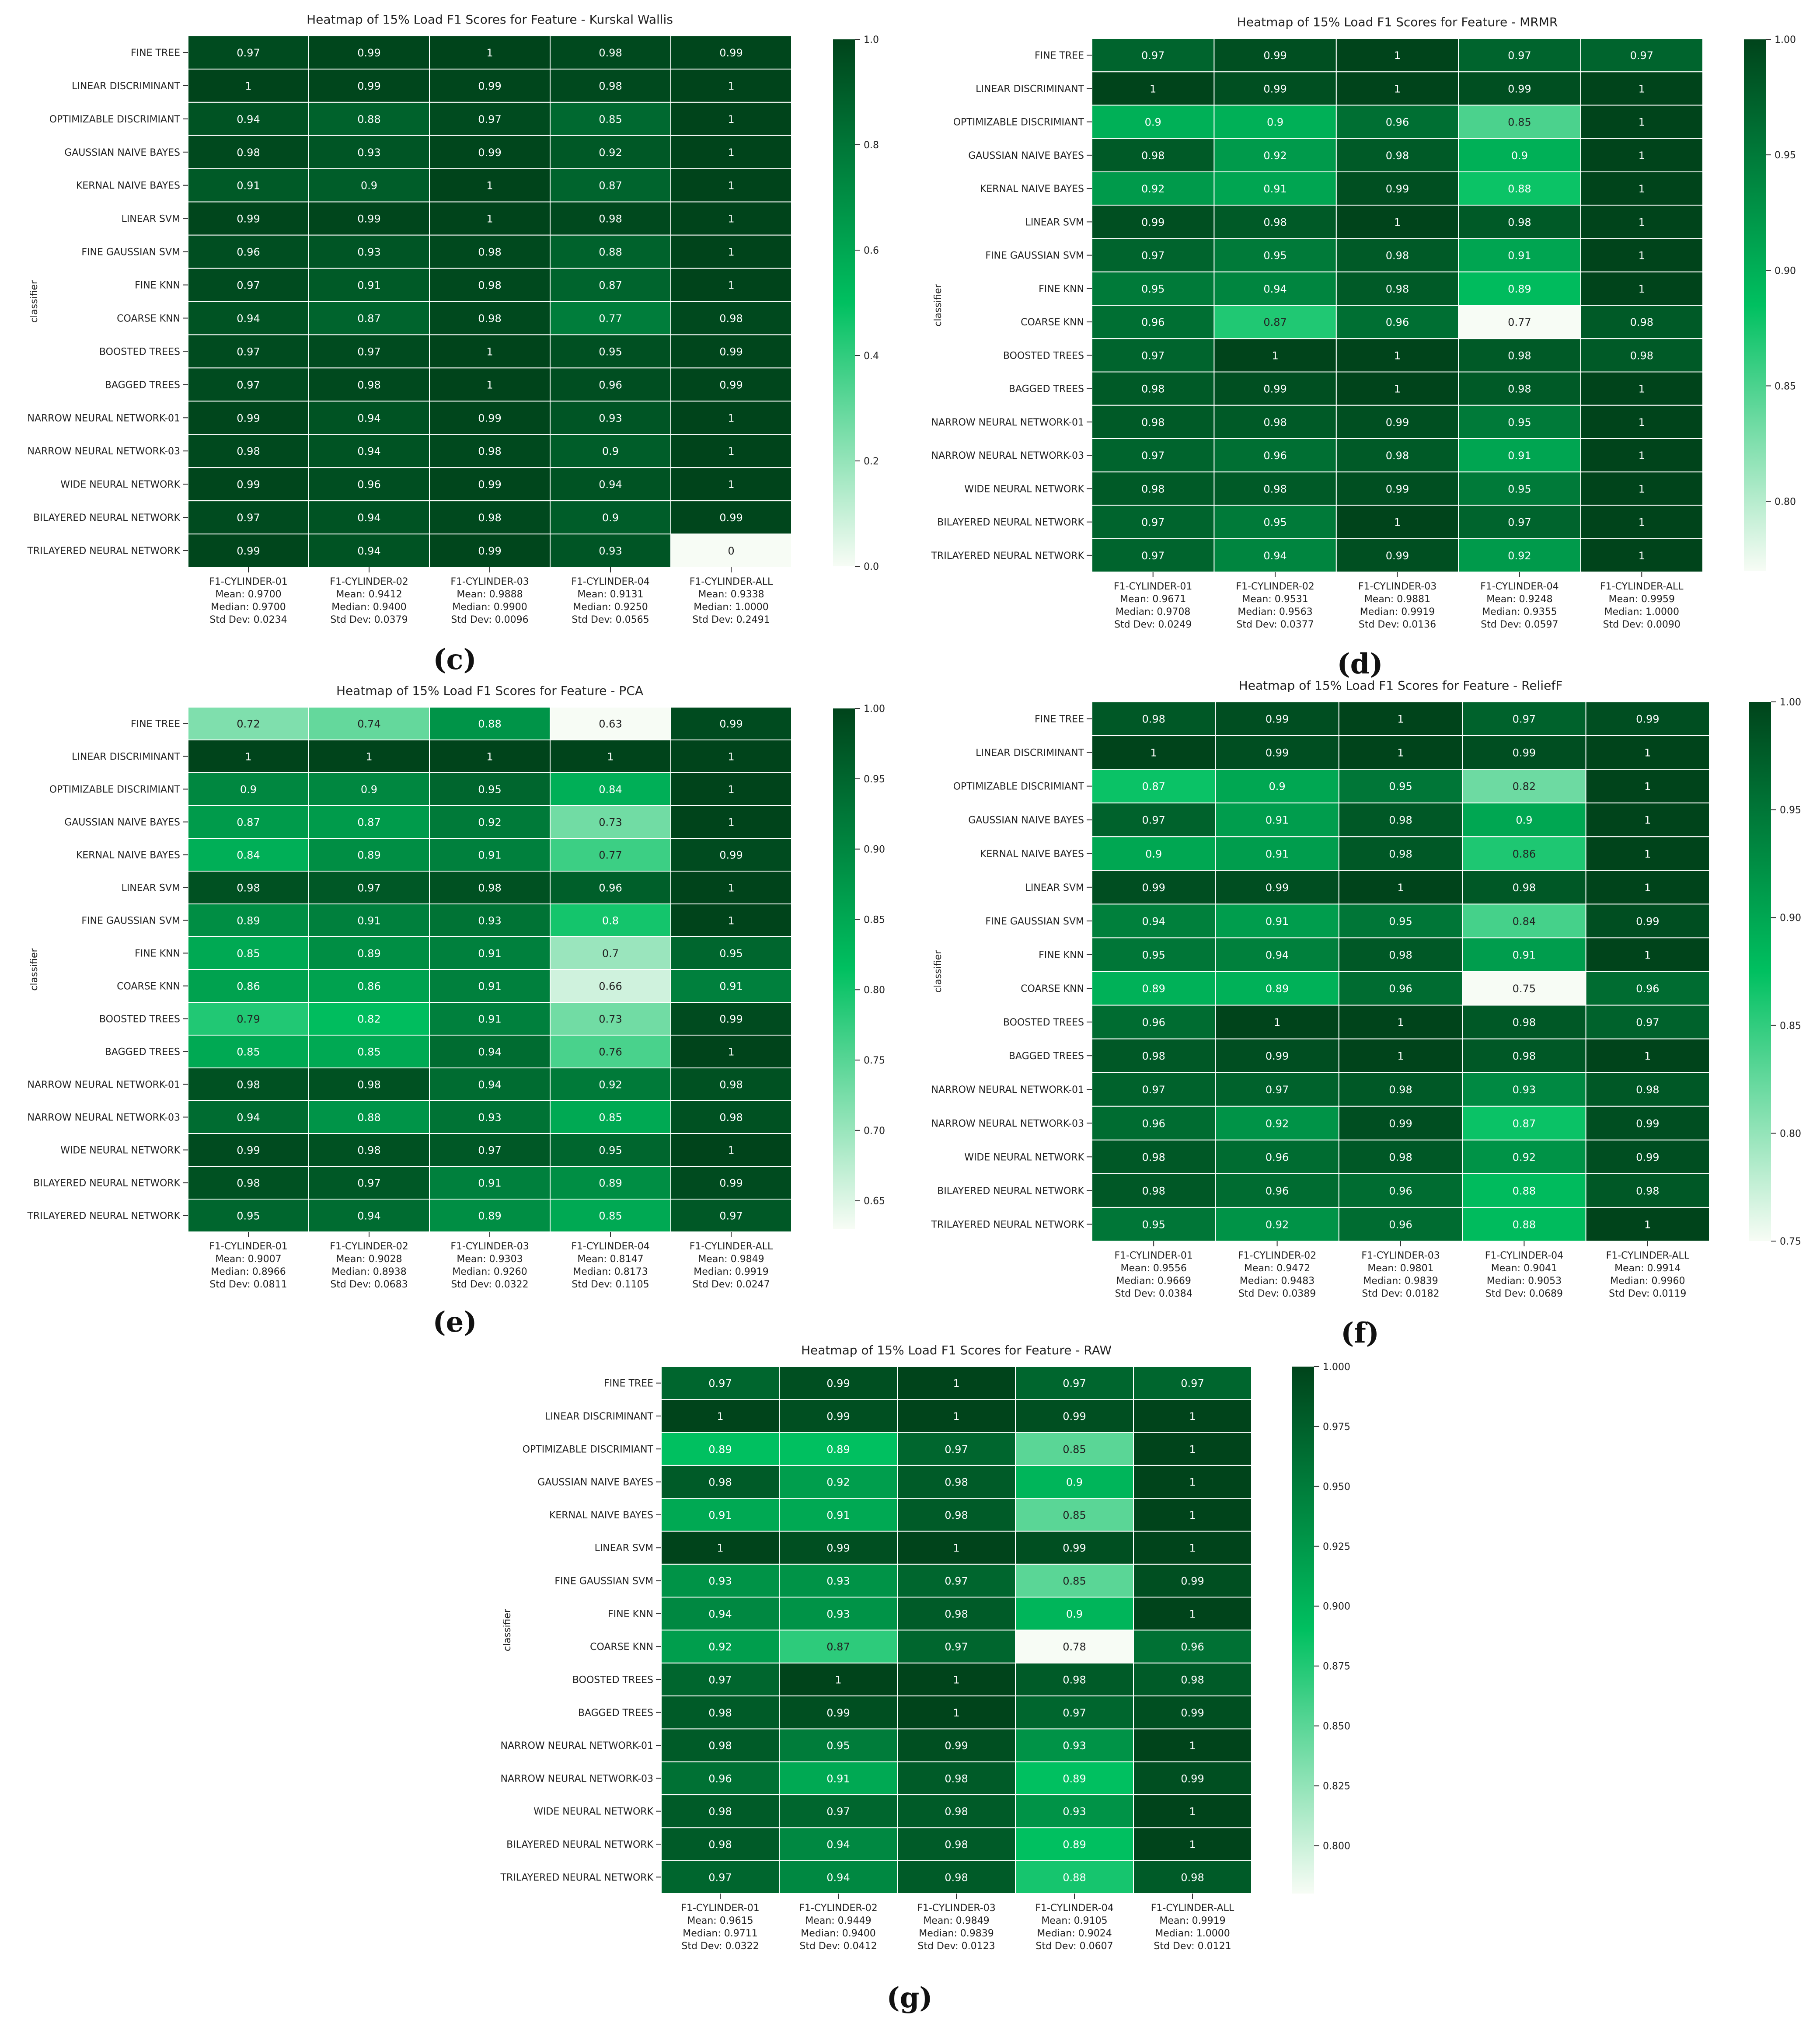 The width and height of the screenshot is (1820, 2030). Describe the element at coordinates (249, 986) in the screenshot. I see `cell-value-label: 0.86` at that location.